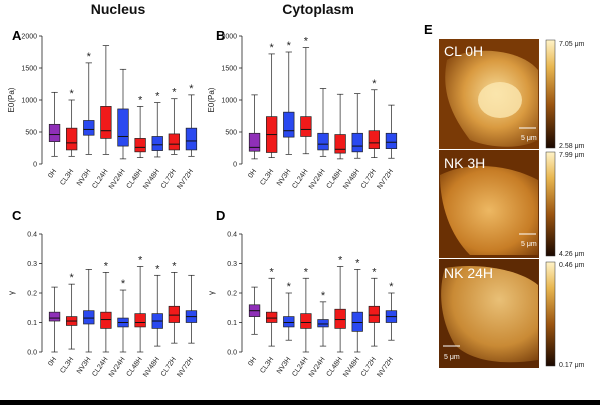  I want to click on panel-b-ytick-label: 500, so click(231, 133).